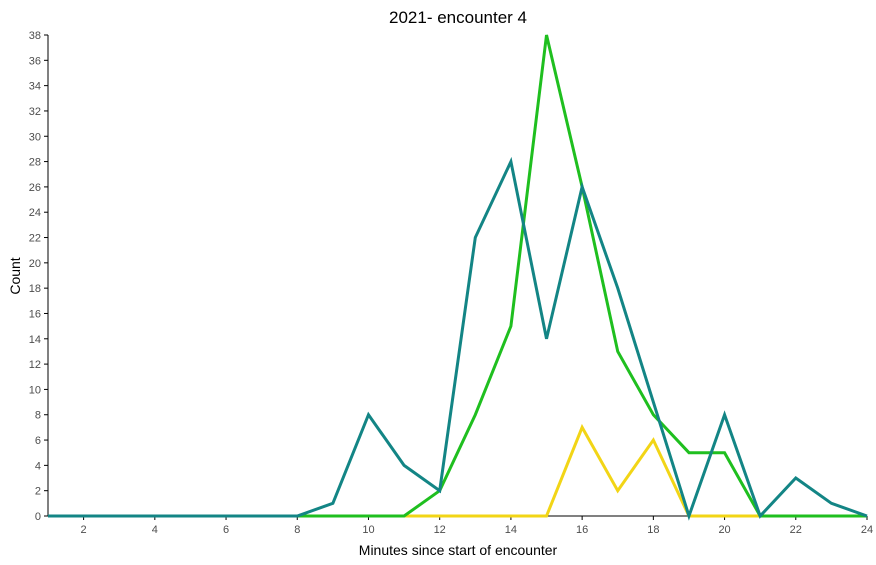 This screenshot has width=876, height=565. What do you see at coordinates (35, 61) in the screenshot?
I see `y-tick-label: 36` at bounding box center [35, 61].